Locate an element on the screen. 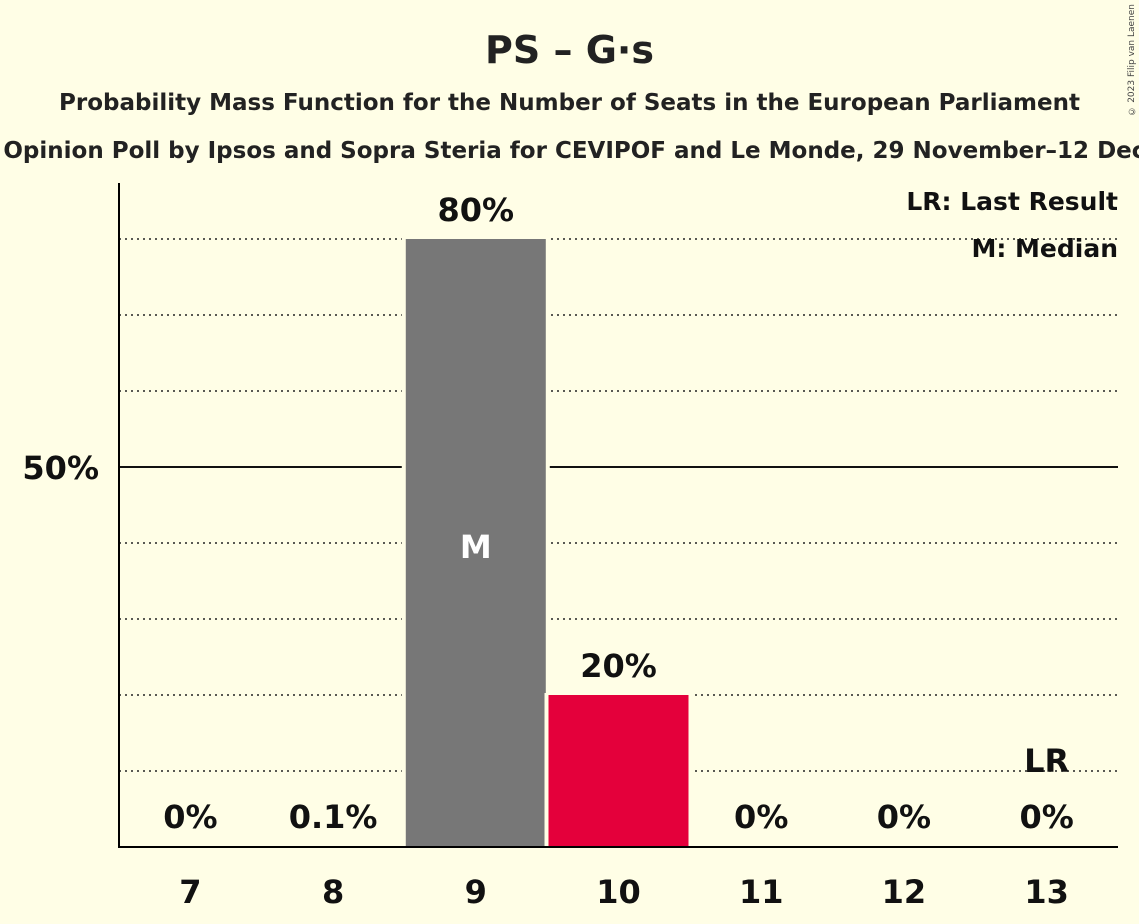 The image size is (1139, 924). last-result-marker: LR is located at coordinates (1046, 761).